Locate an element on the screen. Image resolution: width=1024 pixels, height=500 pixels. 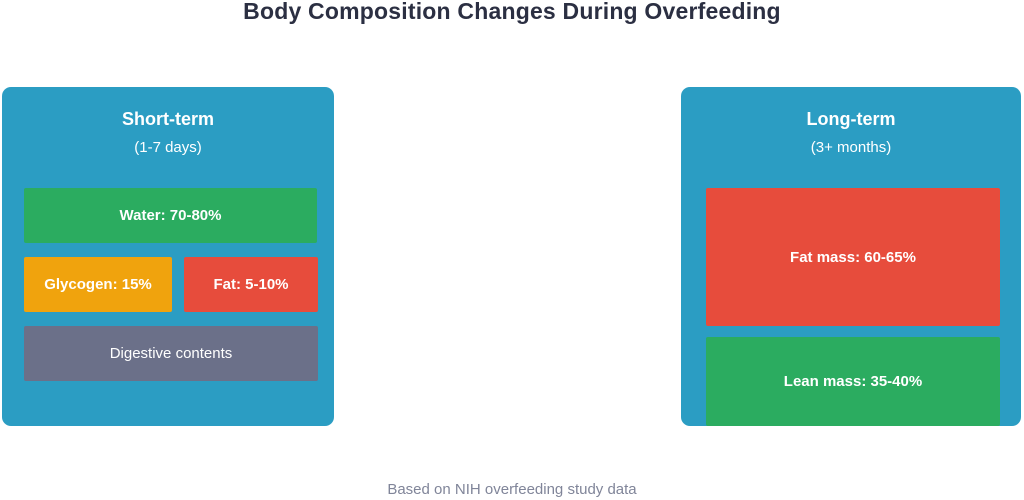
footer-source-note: Based on NIH overfeeding study data is located at coordinates (512, 489).